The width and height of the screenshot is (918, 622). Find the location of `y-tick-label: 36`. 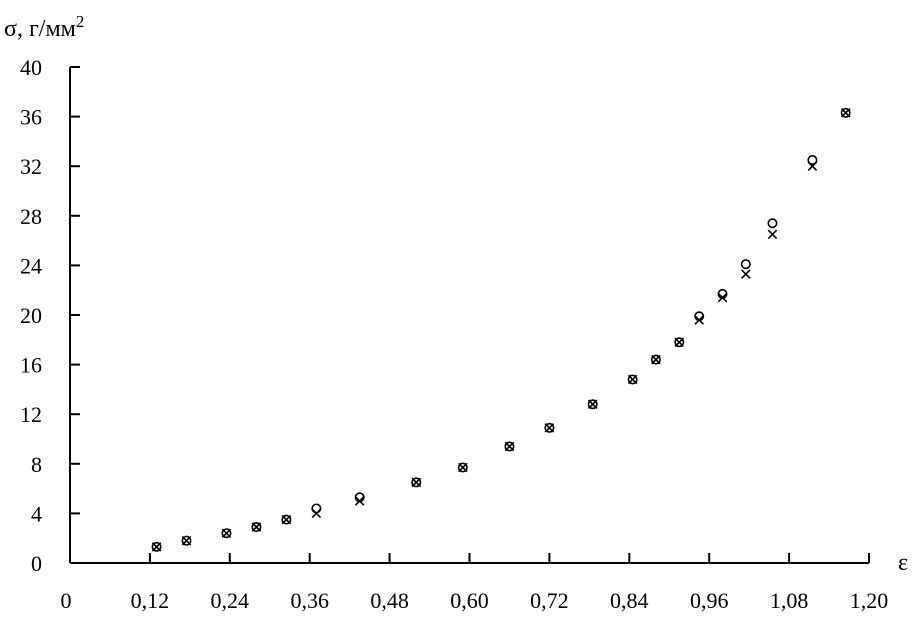

y-tick-label: 36 is located at coordinates (31, 117).